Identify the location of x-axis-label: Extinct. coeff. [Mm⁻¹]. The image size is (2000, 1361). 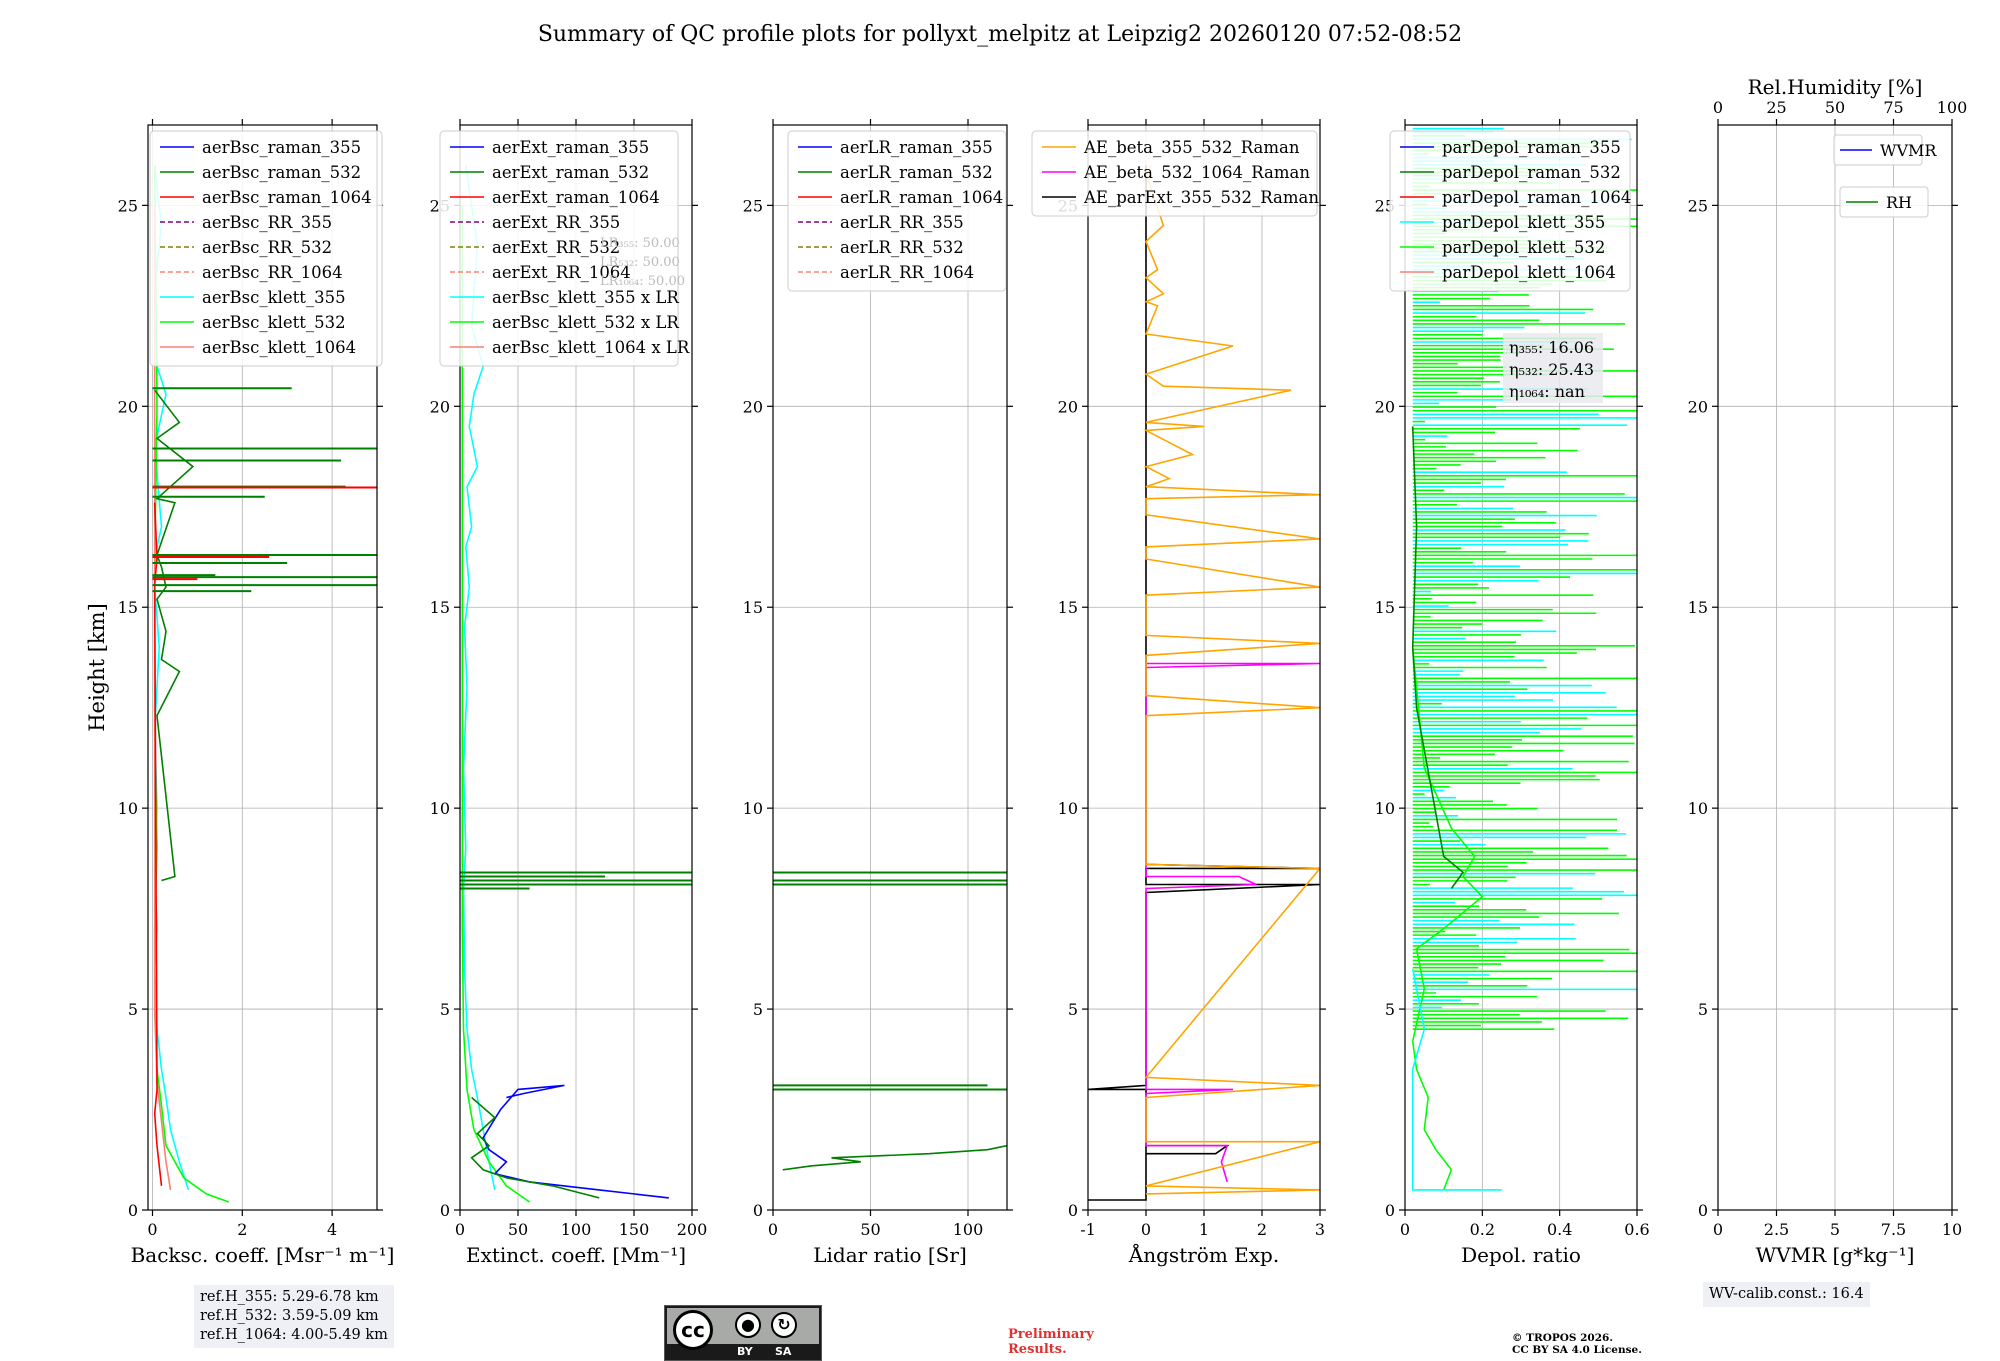
(576, 1255).